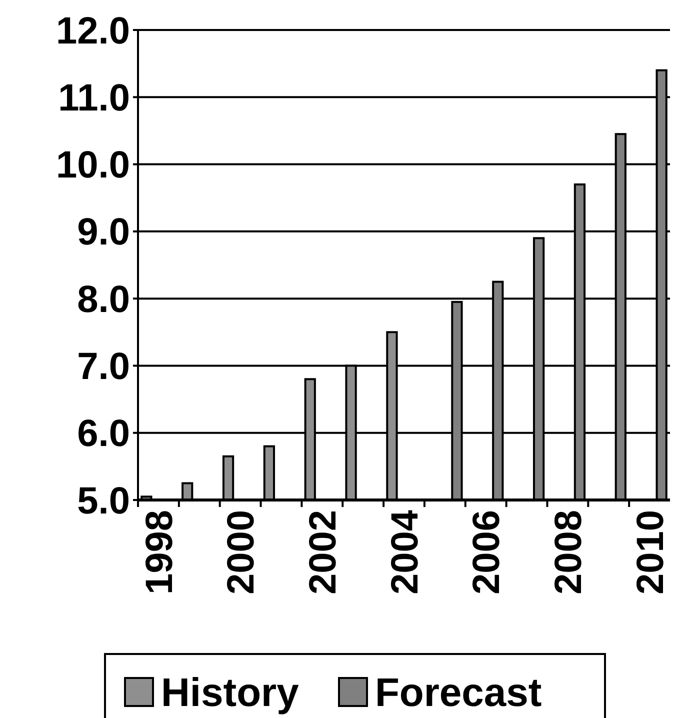  Describe the element at coordinates (230, 693) in the screenshot. I see `legend-label: History` at that location.